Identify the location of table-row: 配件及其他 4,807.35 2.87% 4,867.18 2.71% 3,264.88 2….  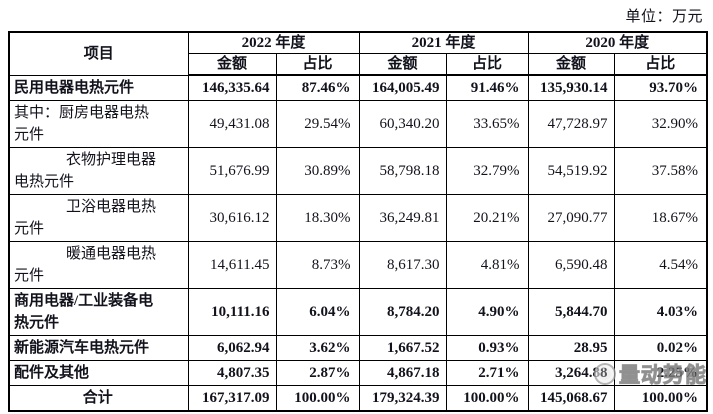
(358, 373).